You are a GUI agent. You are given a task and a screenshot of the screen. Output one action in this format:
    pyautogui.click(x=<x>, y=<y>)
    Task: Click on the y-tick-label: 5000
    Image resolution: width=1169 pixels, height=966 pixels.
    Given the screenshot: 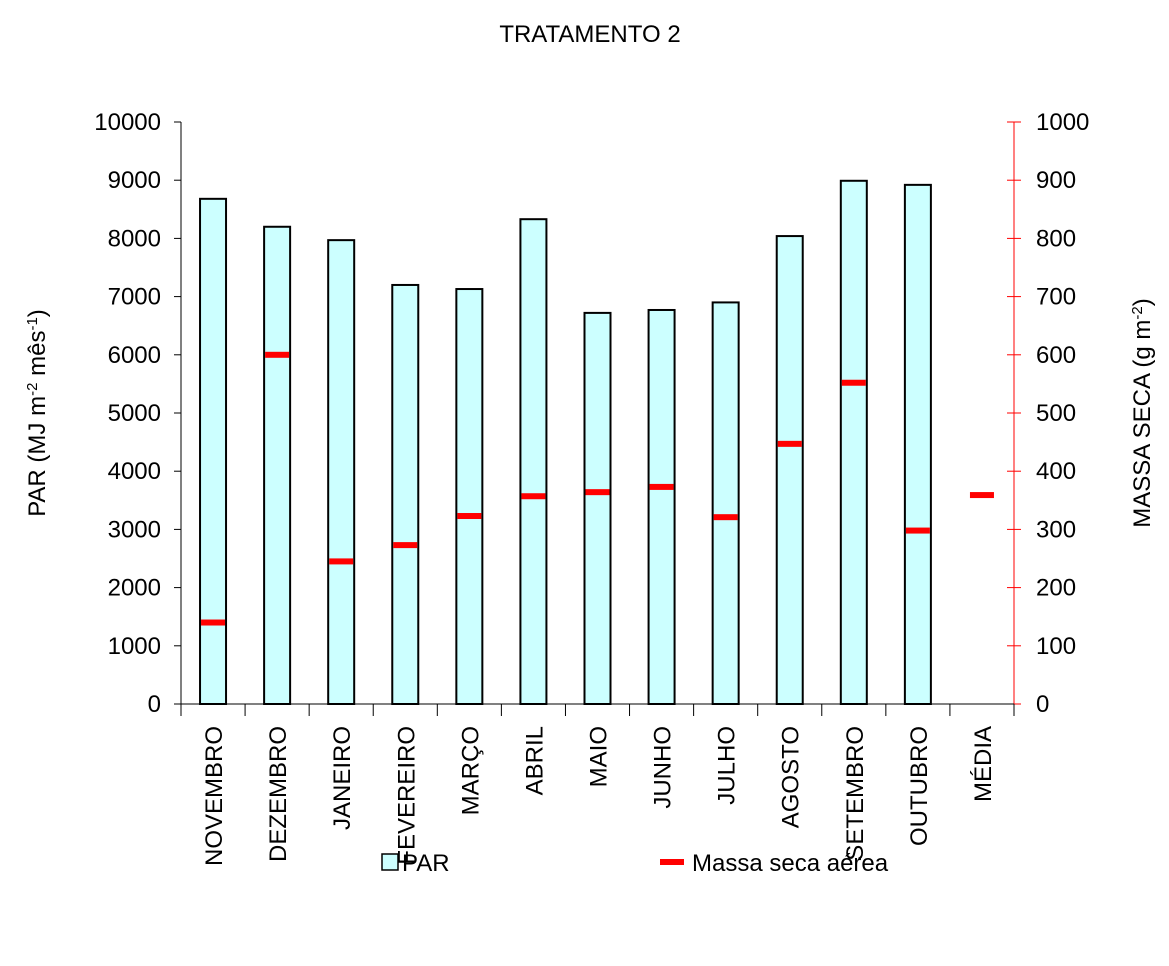 What is the action you would take?
    pyautogui.click(x=134, y=413)
    